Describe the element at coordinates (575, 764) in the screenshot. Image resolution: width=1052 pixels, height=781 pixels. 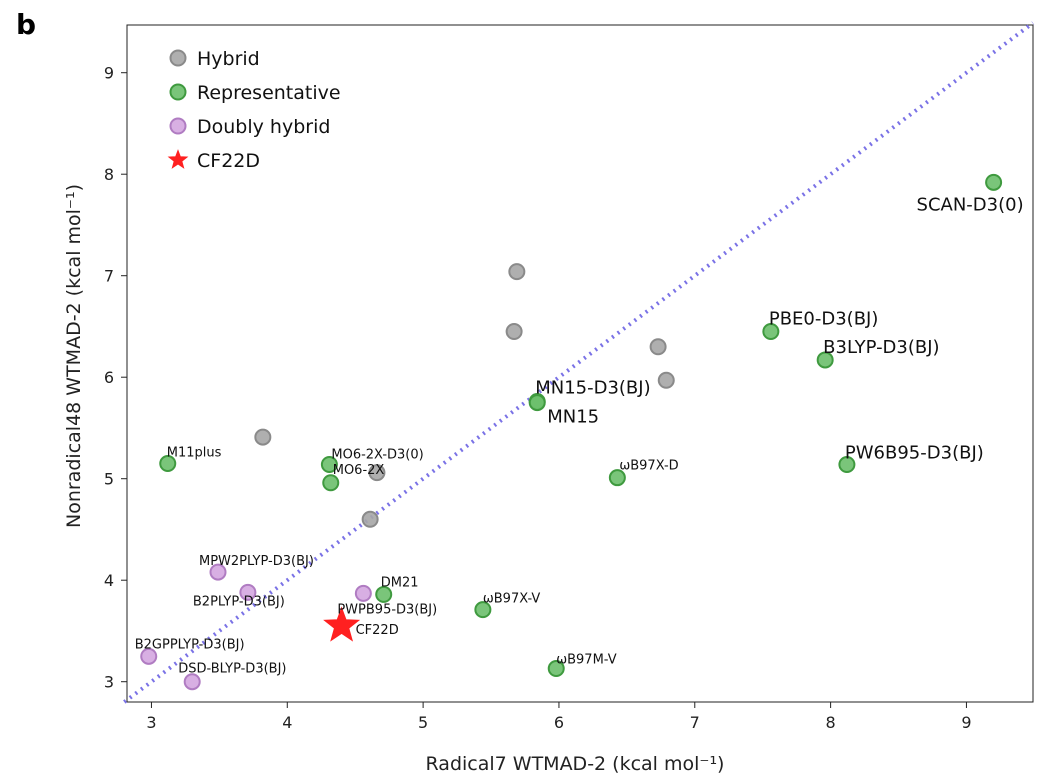
I see `x-axis-title: Radical7 WTMAD-2 (kcal mol⁻¹)` at that location.